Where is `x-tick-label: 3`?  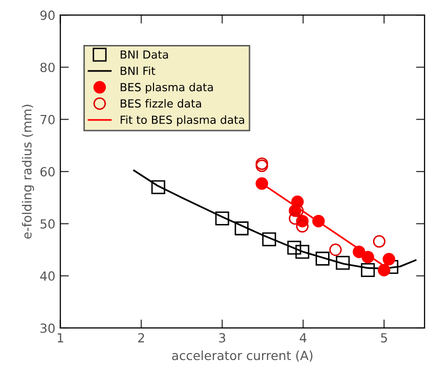 x-tick-label: 3 is located at coordinates (222, 338).